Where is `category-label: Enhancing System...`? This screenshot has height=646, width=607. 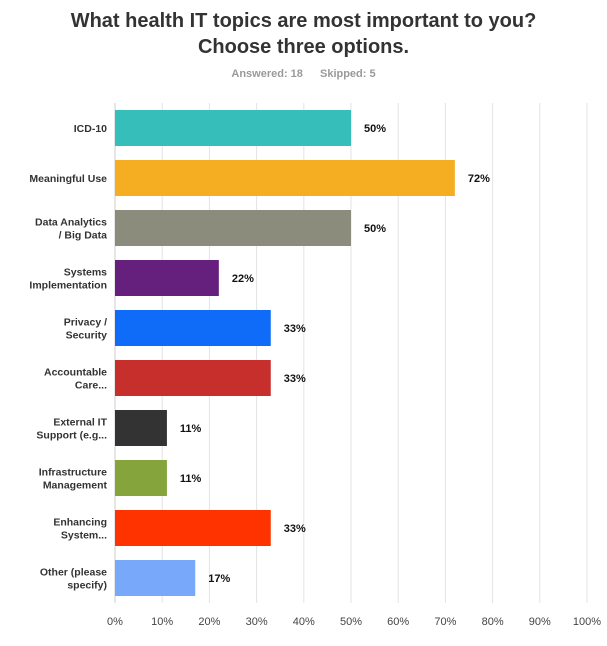
category-label: Enhancing System... is located at coordinates (80, 529).